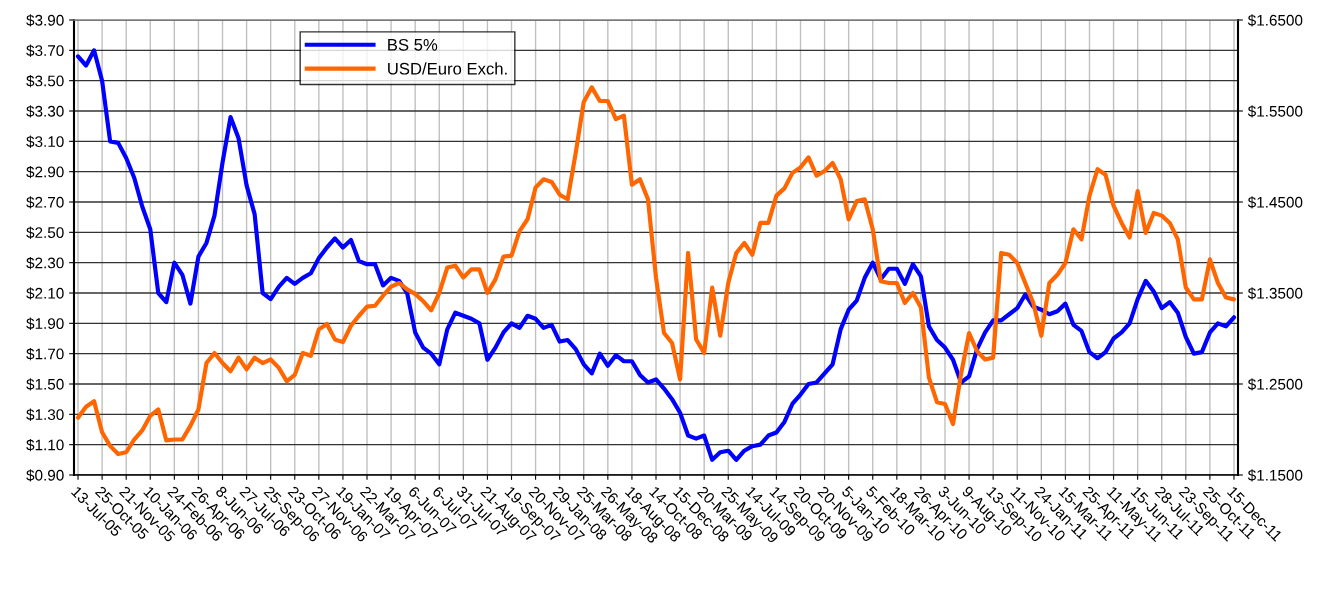 The image size is (1342, 591). What do you see at coordinates (45, 263) in the screenshot?
I see `y-tick-label: $2.30` at bounding box center [45, 263].